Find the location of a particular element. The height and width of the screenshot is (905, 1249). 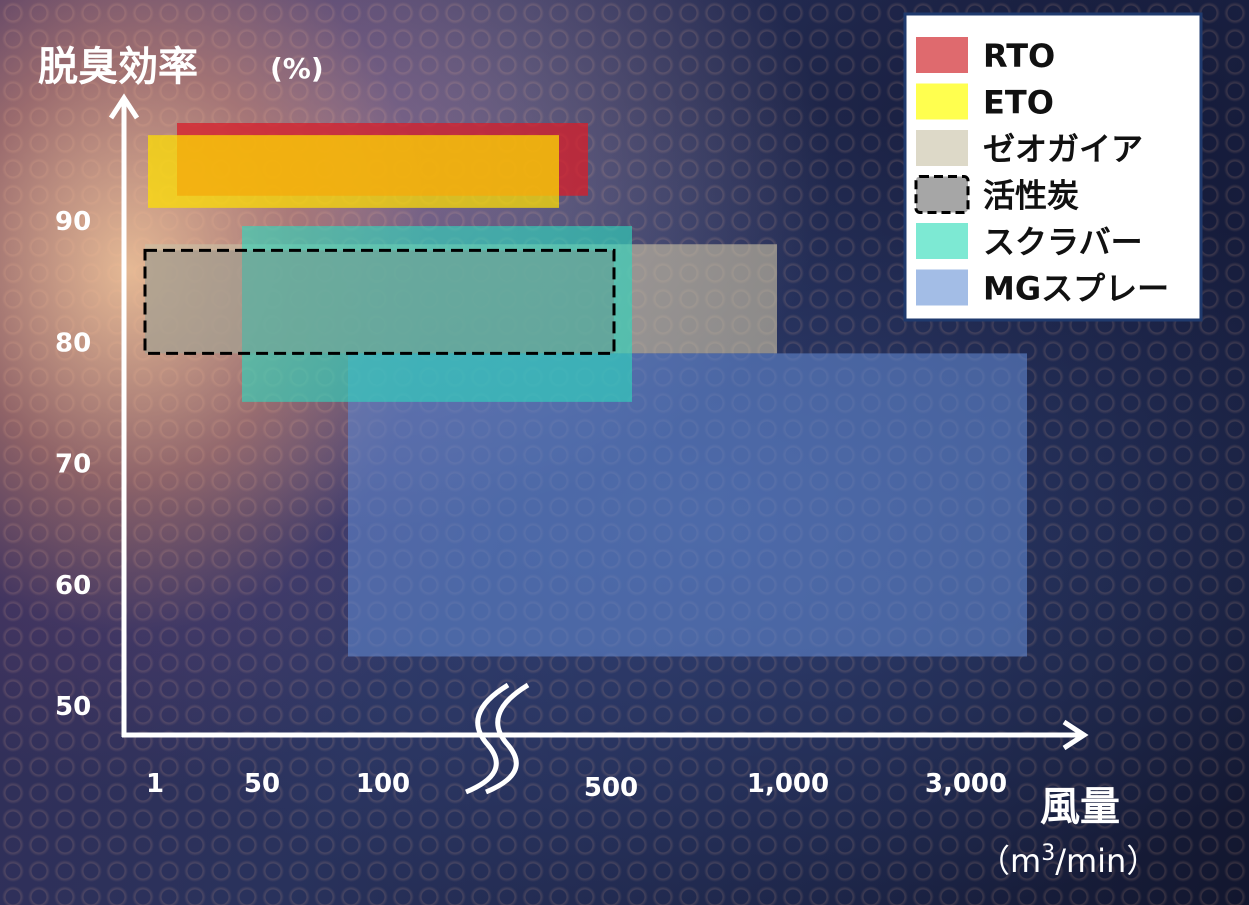

y-axis-title: 脱臭効率 is located at coordinates (118, 67).